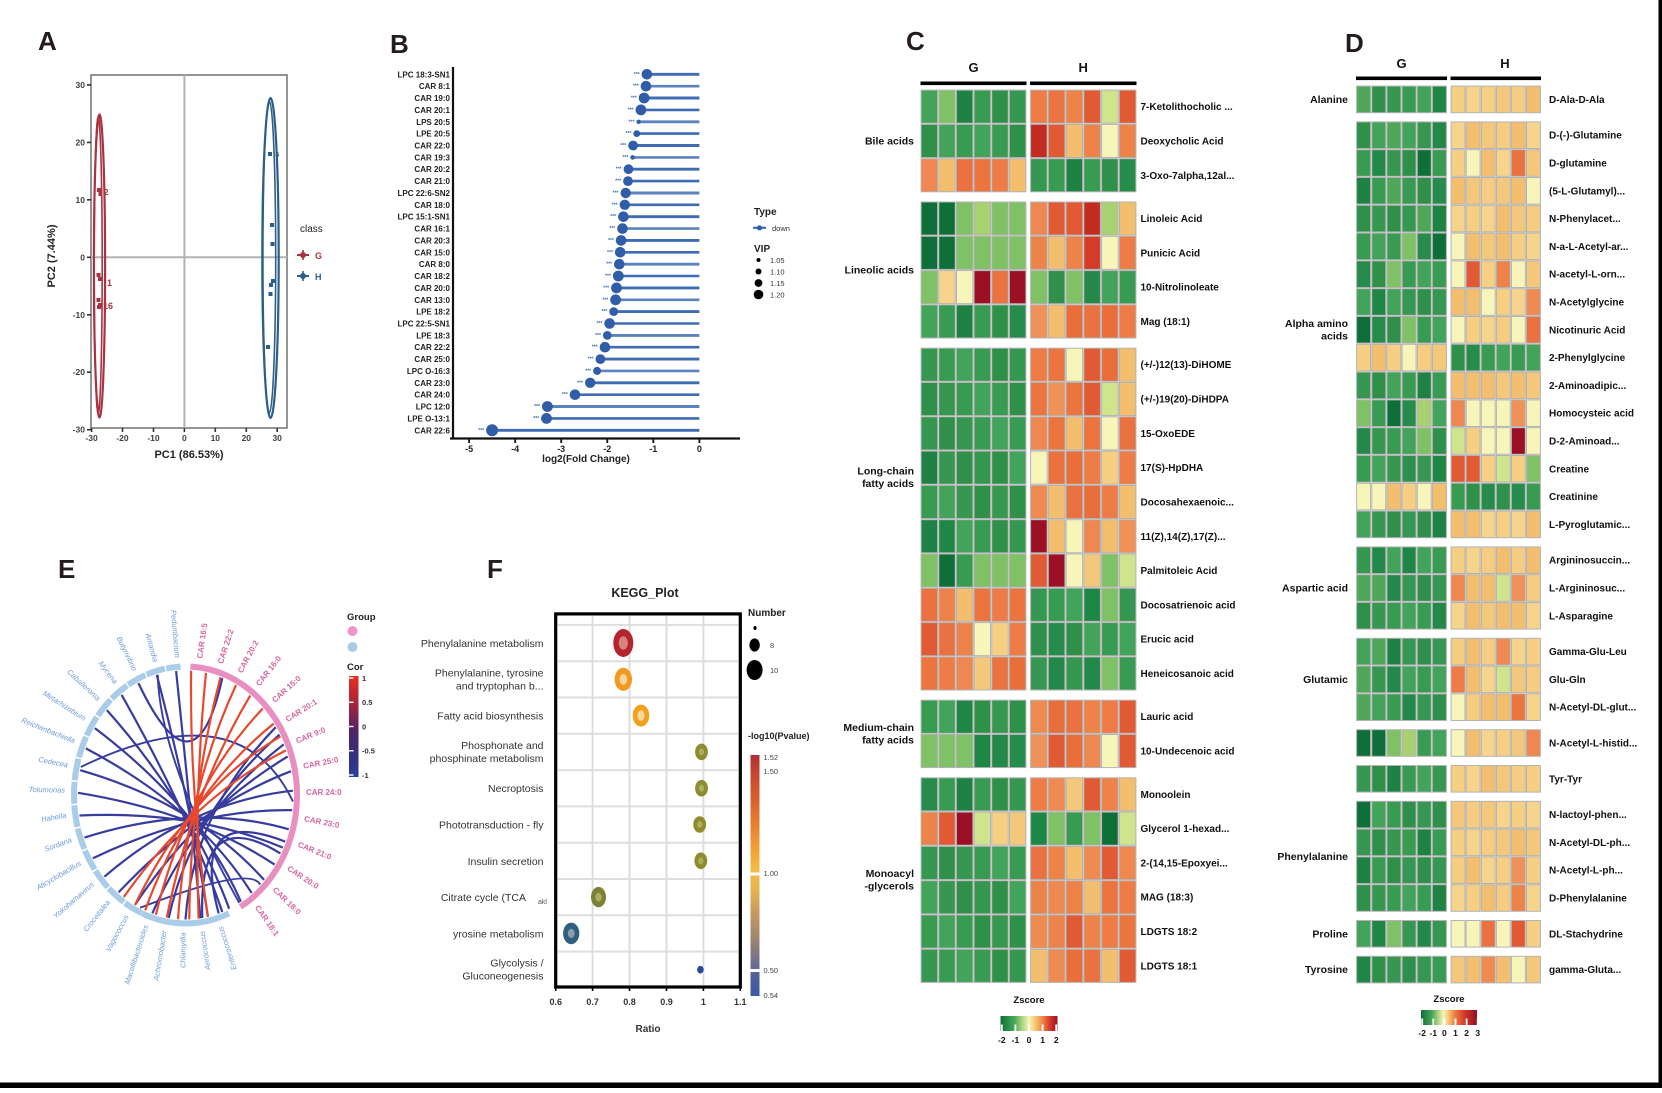 The image size is (1662, 1093). I want to click on svg-text: CAR 23:0, so click(432, 383).